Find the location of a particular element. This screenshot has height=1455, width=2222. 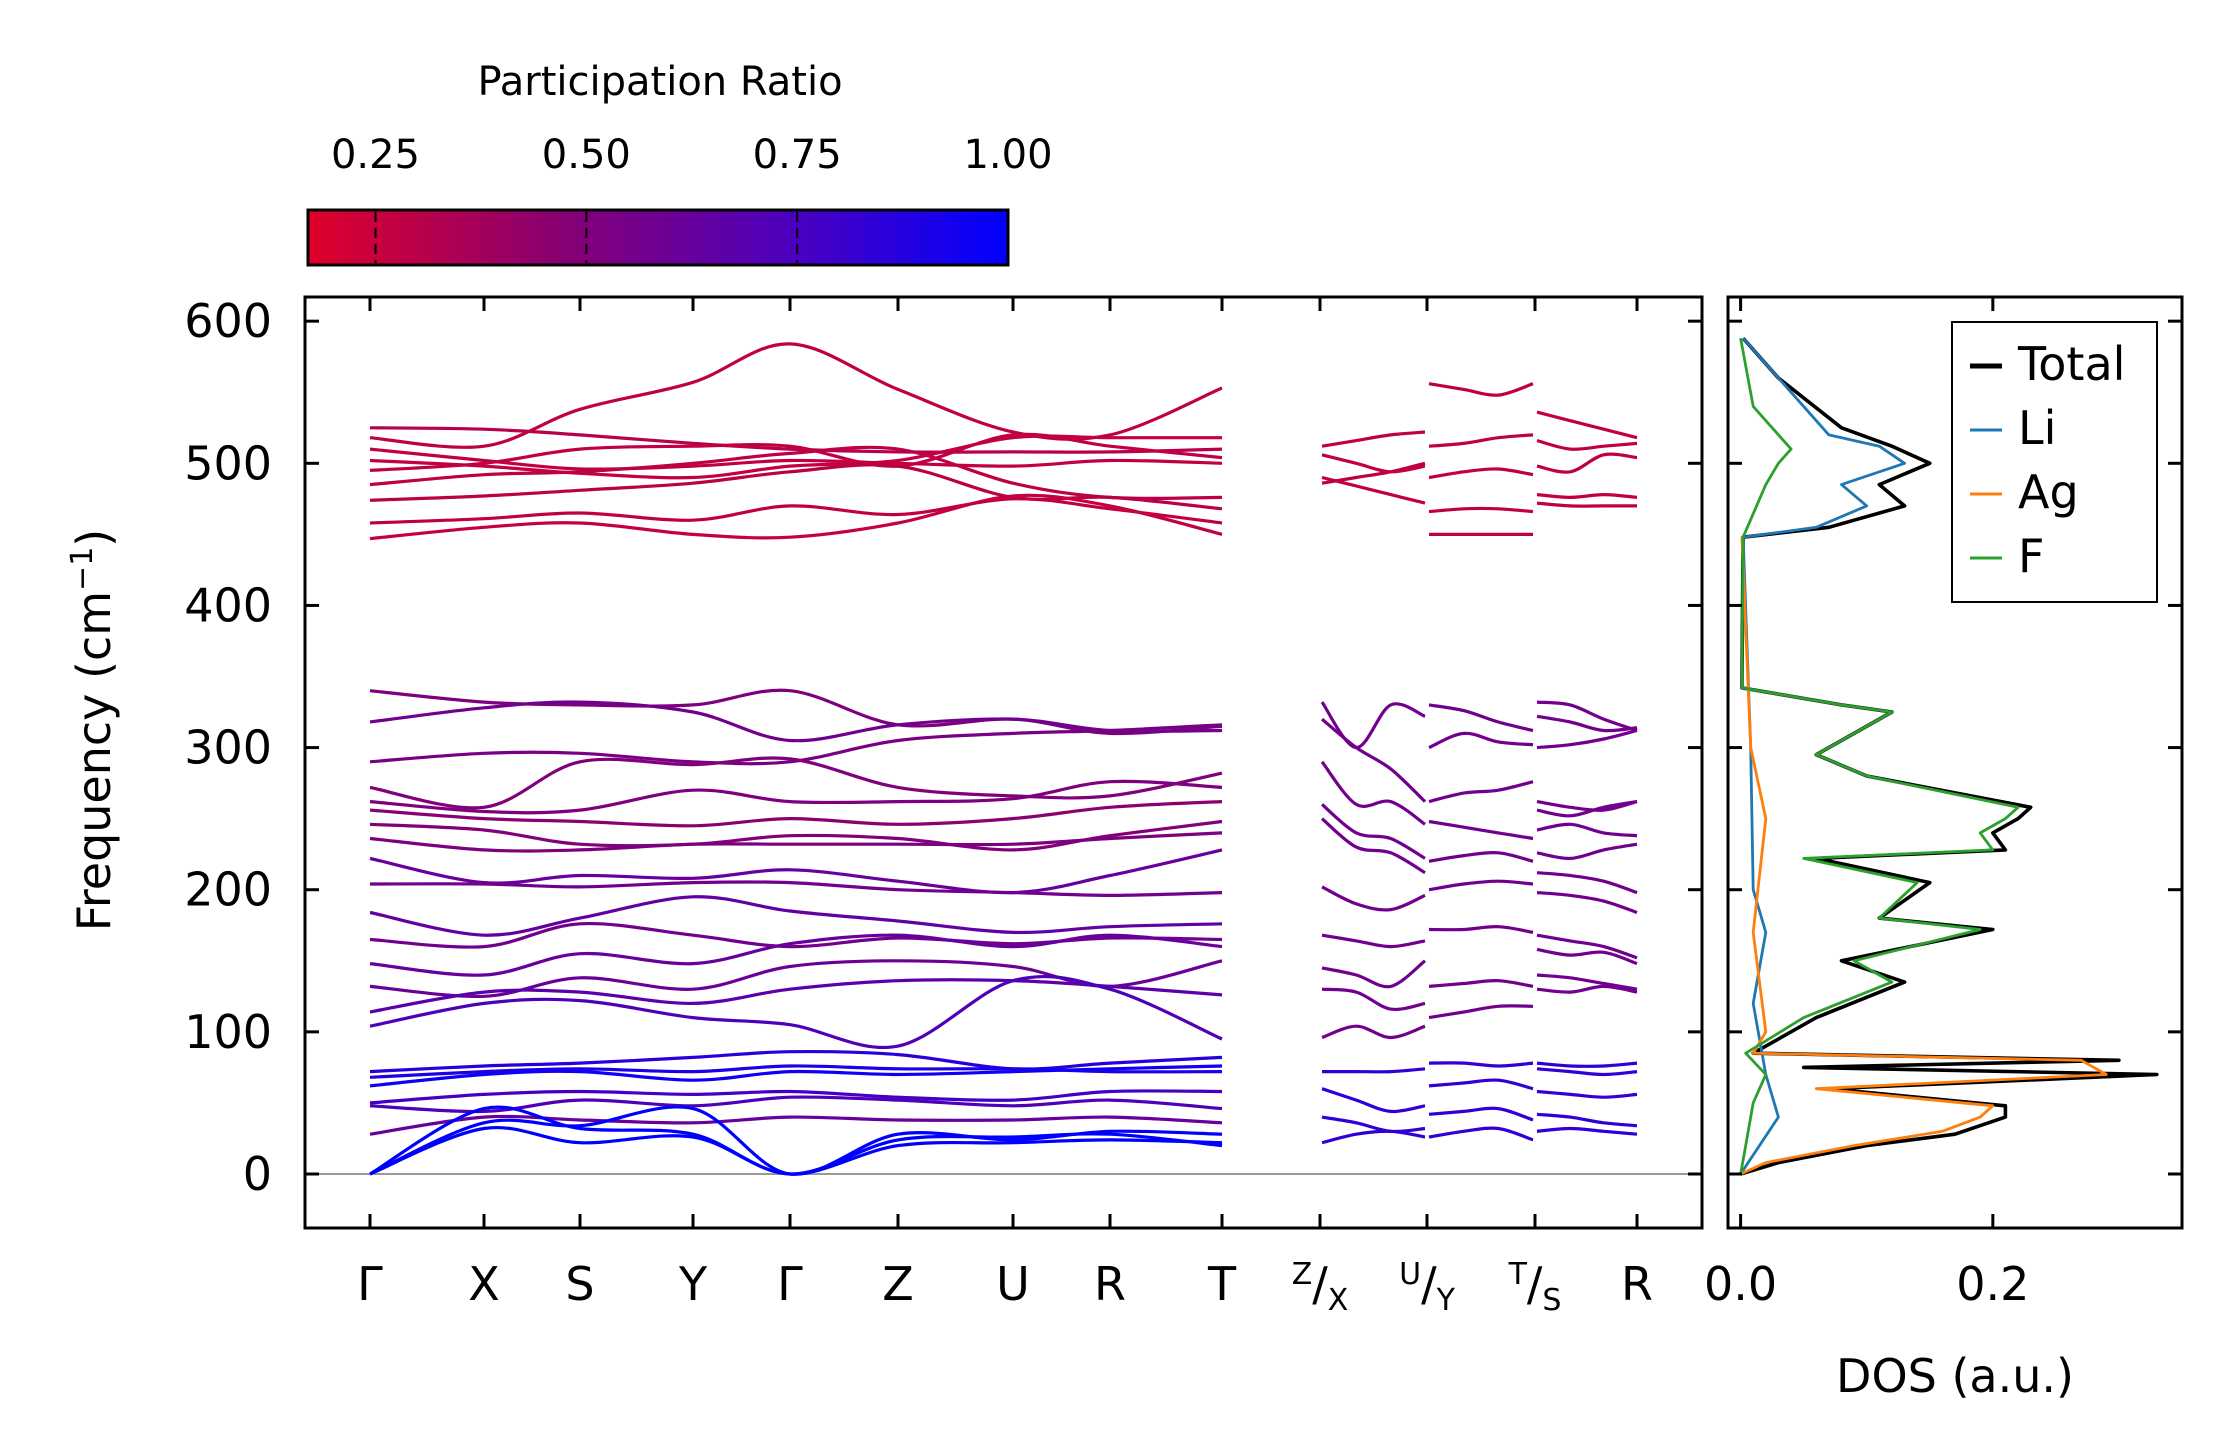

x-tick-label: X is located at coordinates (484, 1284).